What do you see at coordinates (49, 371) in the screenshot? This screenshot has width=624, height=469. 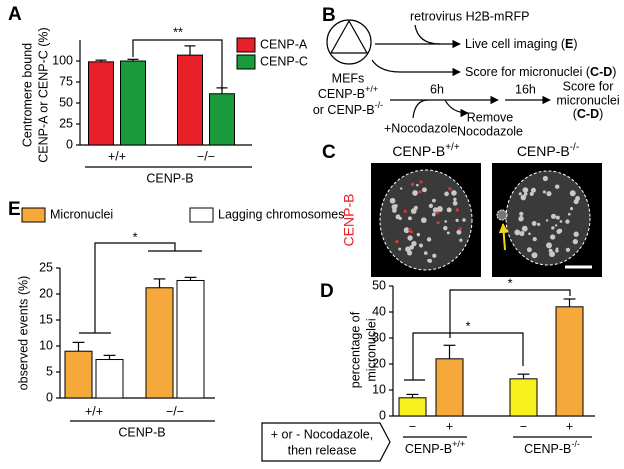 I see `y-tick-label: 5` at bounding box center [49, 371].